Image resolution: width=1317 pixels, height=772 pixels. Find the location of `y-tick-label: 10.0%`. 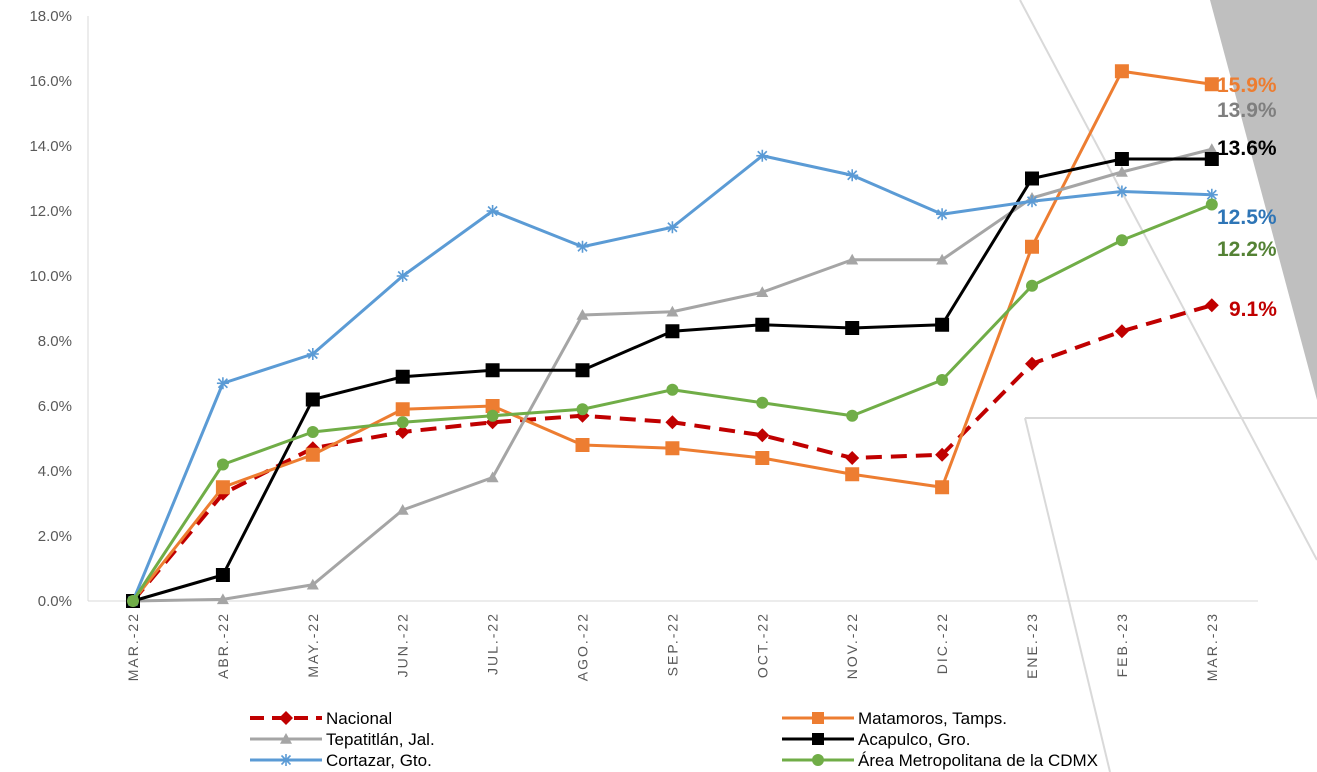

y-tick-label: 10.0% is located at coordinates (50, 276).